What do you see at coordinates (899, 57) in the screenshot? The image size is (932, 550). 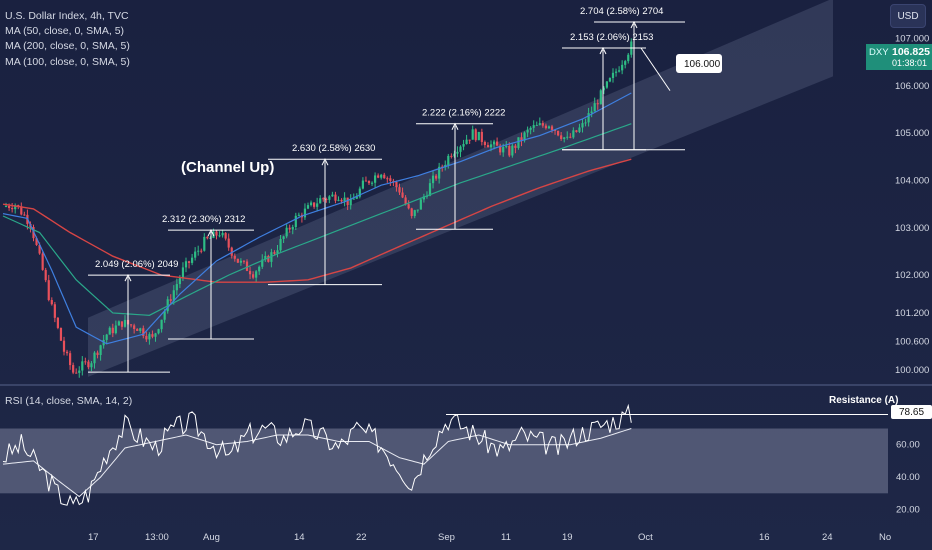 I see `last-price-badge: DXY 106.825 01:38:01` at bounding box center [899, 57].